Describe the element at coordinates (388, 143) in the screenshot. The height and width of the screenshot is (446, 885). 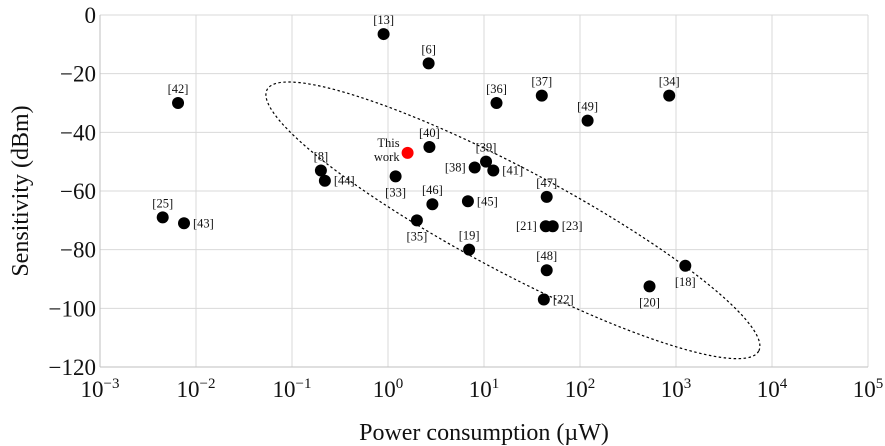
I see `point-label-line: This` at that location.